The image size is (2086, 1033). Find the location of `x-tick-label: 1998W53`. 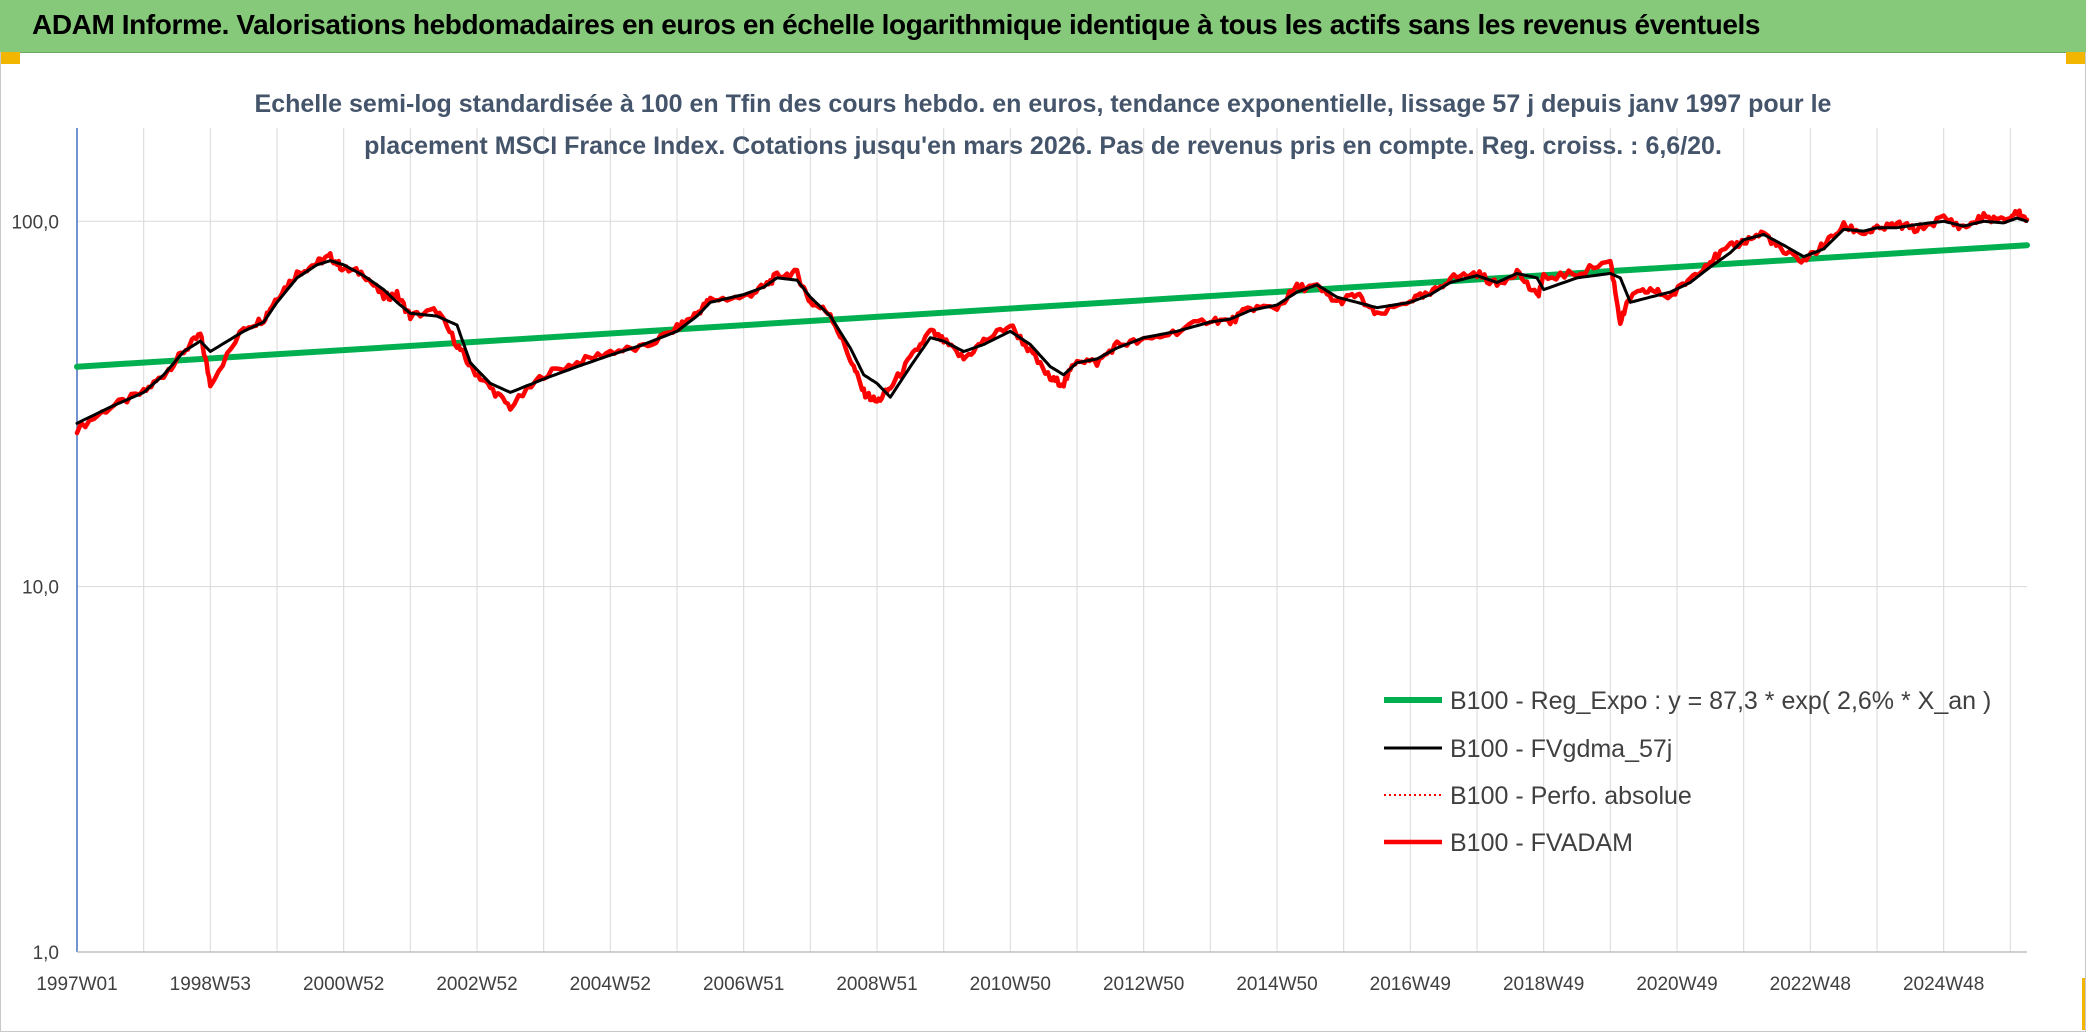

x-tick-label: 1998W53 is located at coordinates (210, 984).